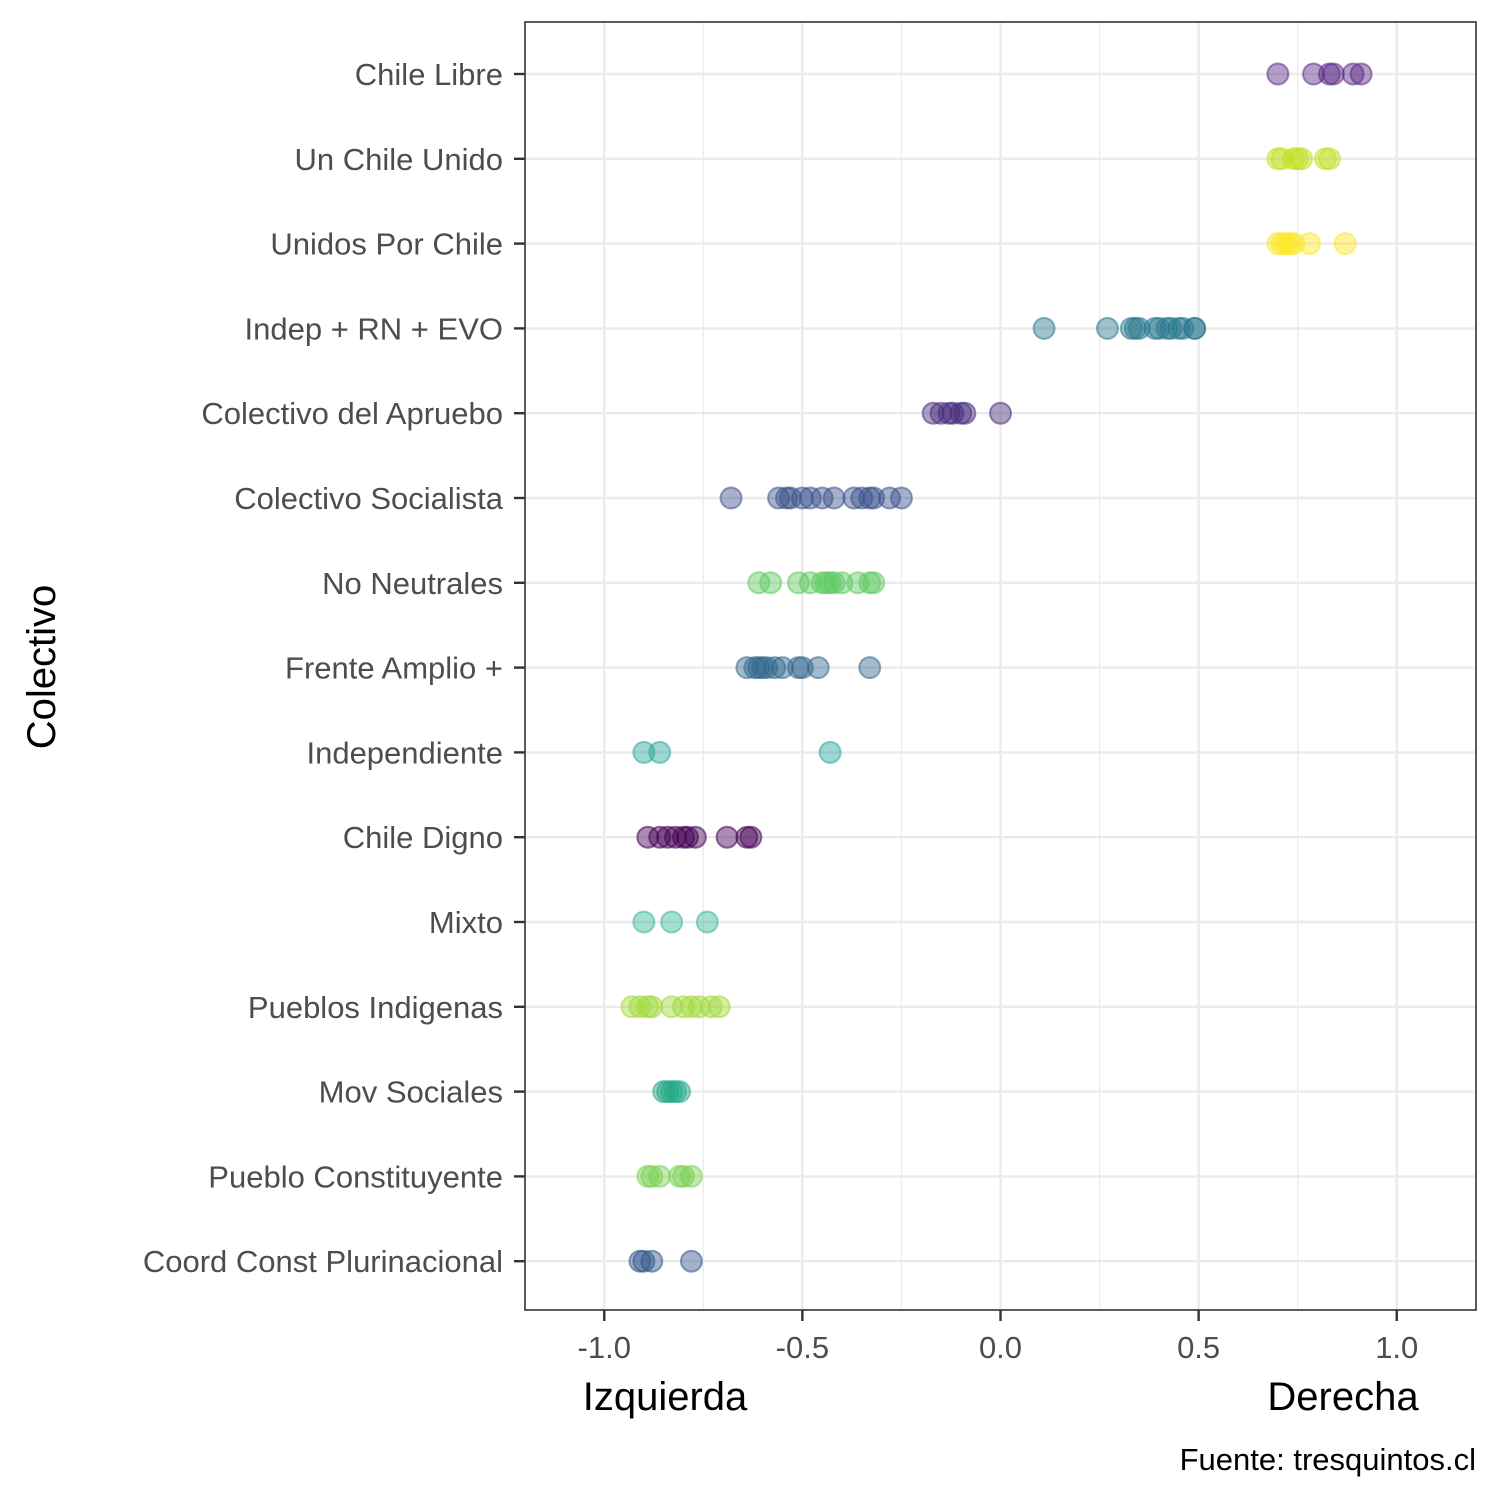  Describe the element at coordinates (369, 498) in the screenshot. I see `y-tick-label: Colectivo Socialista` at that location.